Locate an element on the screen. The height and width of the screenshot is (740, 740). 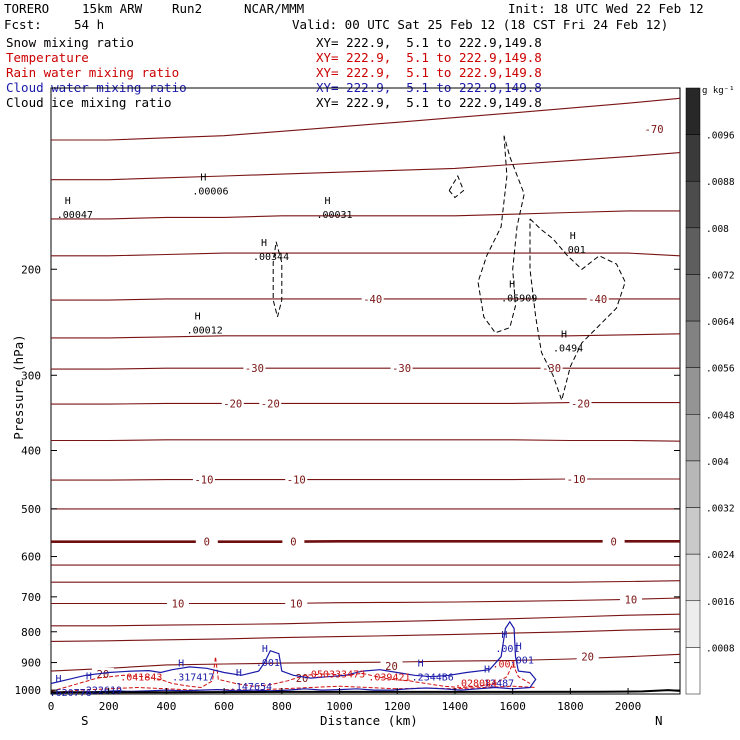
rain-label: .041843 is located at coordinates (141, 678).